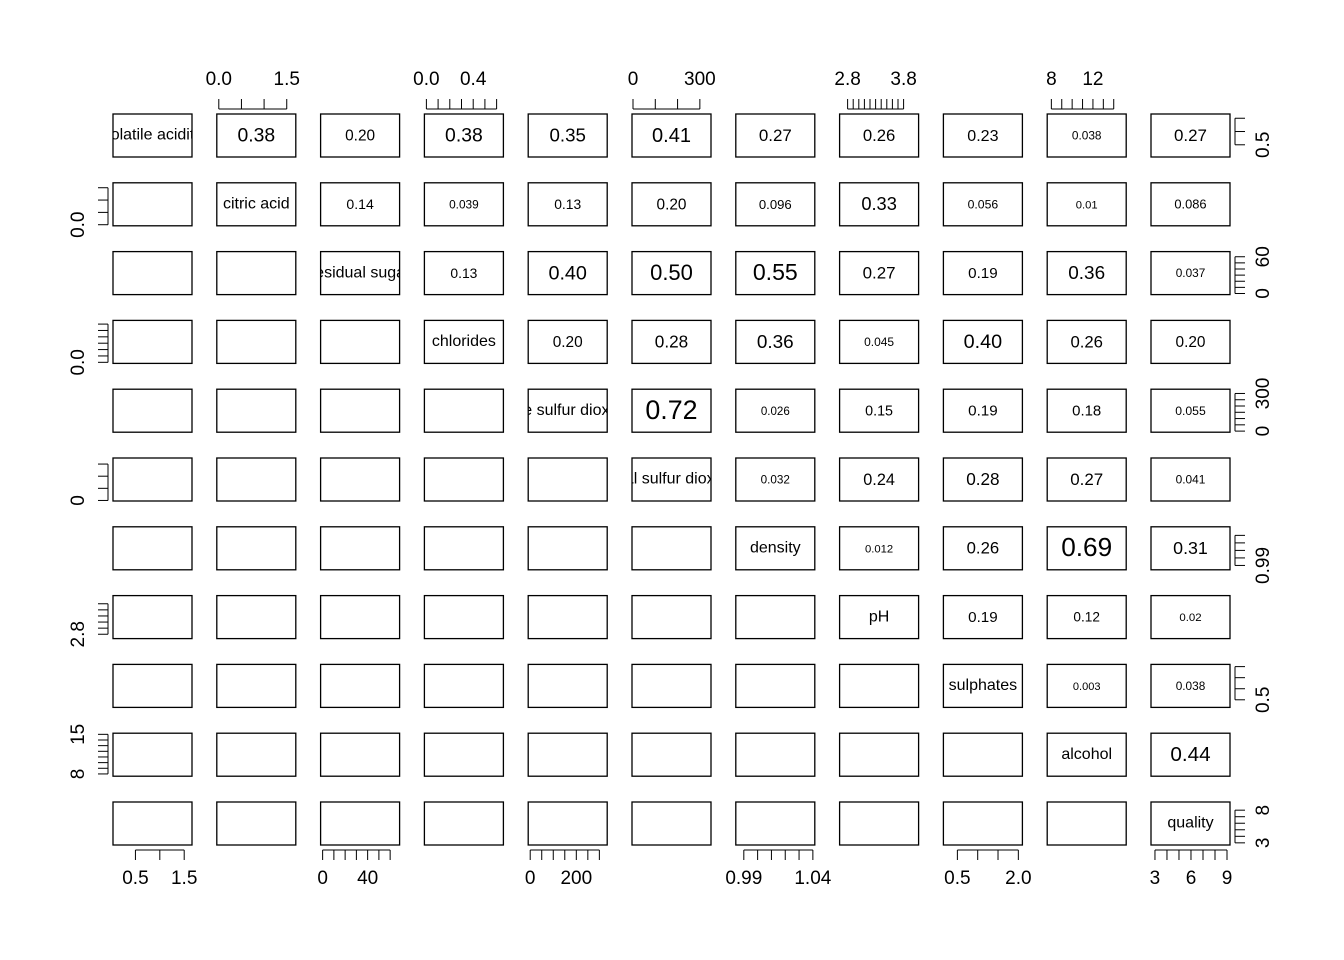 Image resolution: width=1344 pixels, height=960 pixels. Describe the element at coordinates (153, 135) in the screenshot. I see `variable-label: volatile acidity` at that location.